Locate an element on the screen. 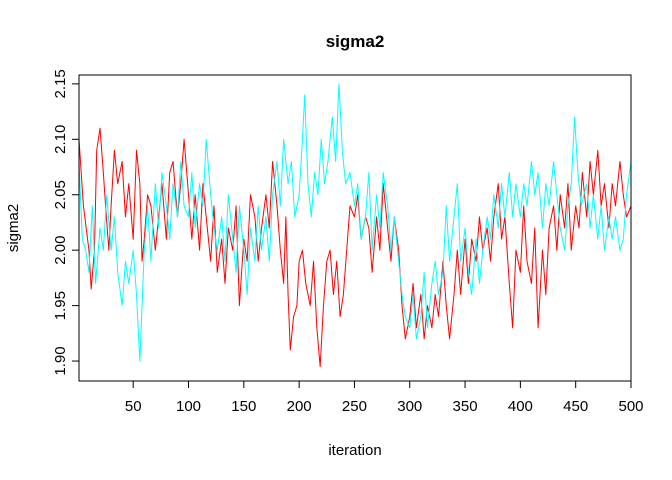 The width and height of the screenshot is (672, 480). x-tick-label: 300 is located at coordinates (409, 406).